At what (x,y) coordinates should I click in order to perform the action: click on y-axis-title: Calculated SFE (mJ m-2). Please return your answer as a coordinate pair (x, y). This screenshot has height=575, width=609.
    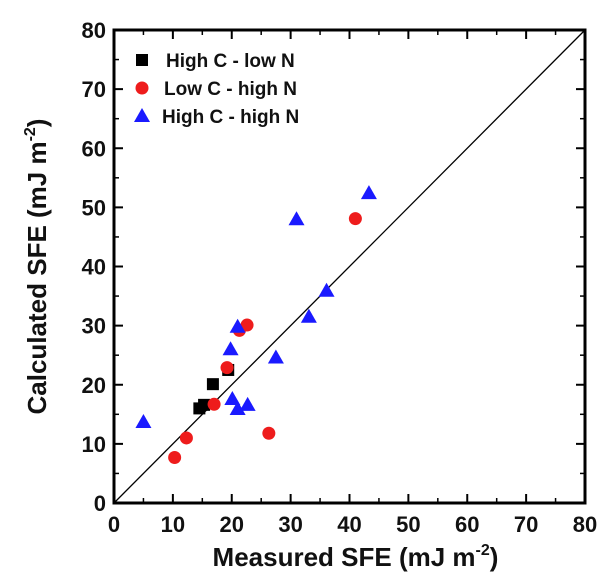
    Looking at the image, I should click on (37, 267).